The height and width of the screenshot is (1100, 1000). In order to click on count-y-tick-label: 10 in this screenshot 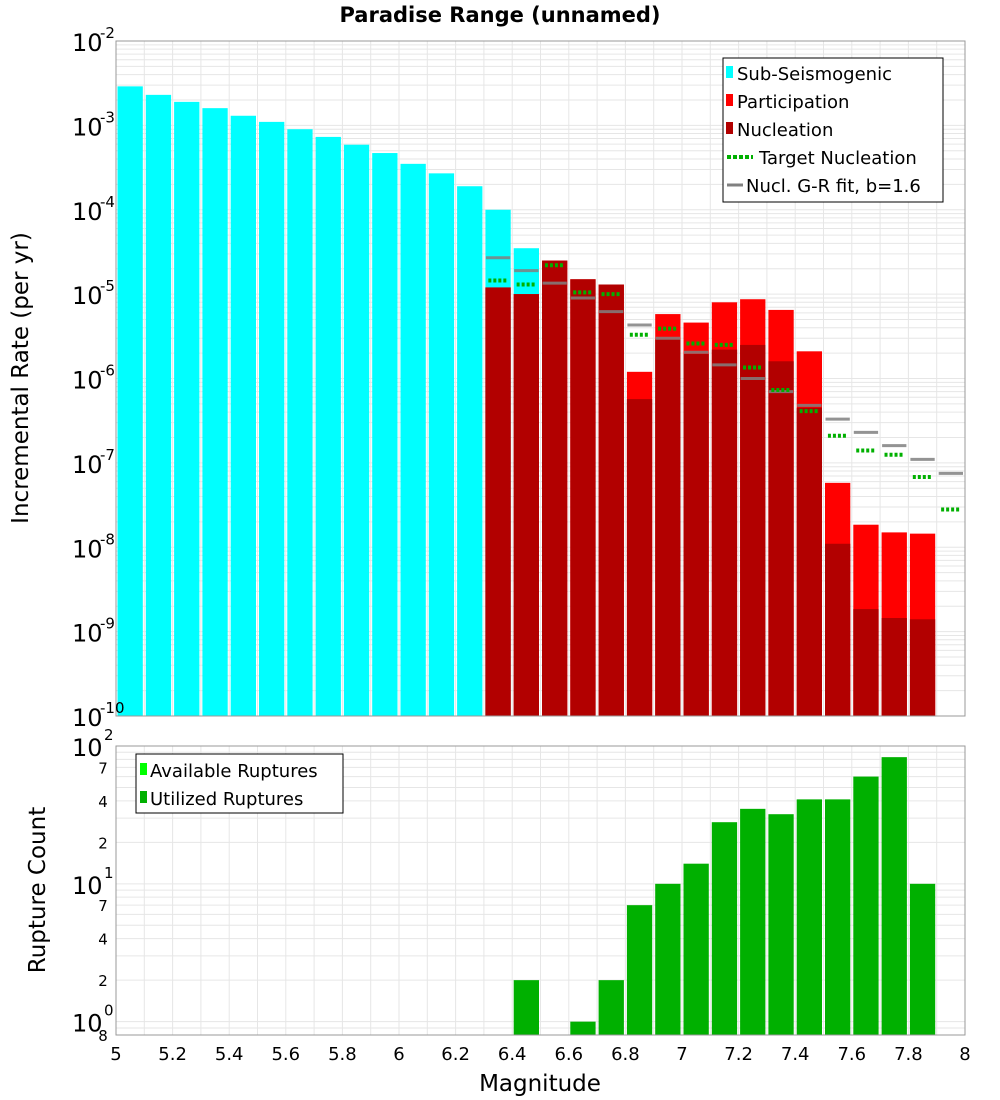, I will do `click(87, 748)`.